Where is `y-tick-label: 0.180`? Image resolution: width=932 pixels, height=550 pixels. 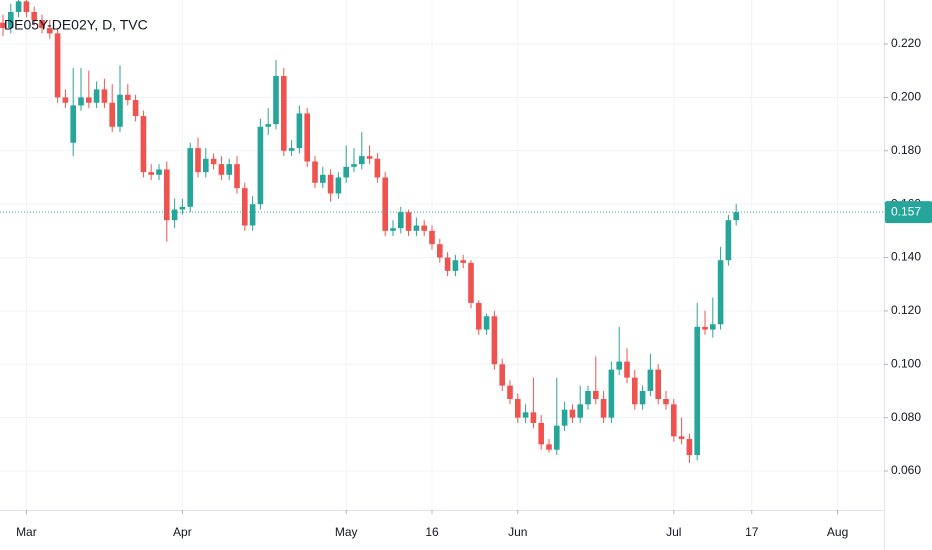
y-tick-label: 0.180 is located at coordinates (906, 150).